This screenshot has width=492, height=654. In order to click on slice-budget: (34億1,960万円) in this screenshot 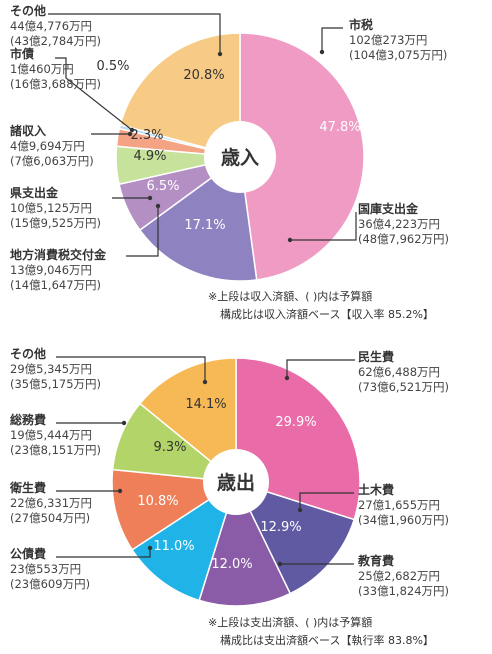, I will do `click(403, 520)`.